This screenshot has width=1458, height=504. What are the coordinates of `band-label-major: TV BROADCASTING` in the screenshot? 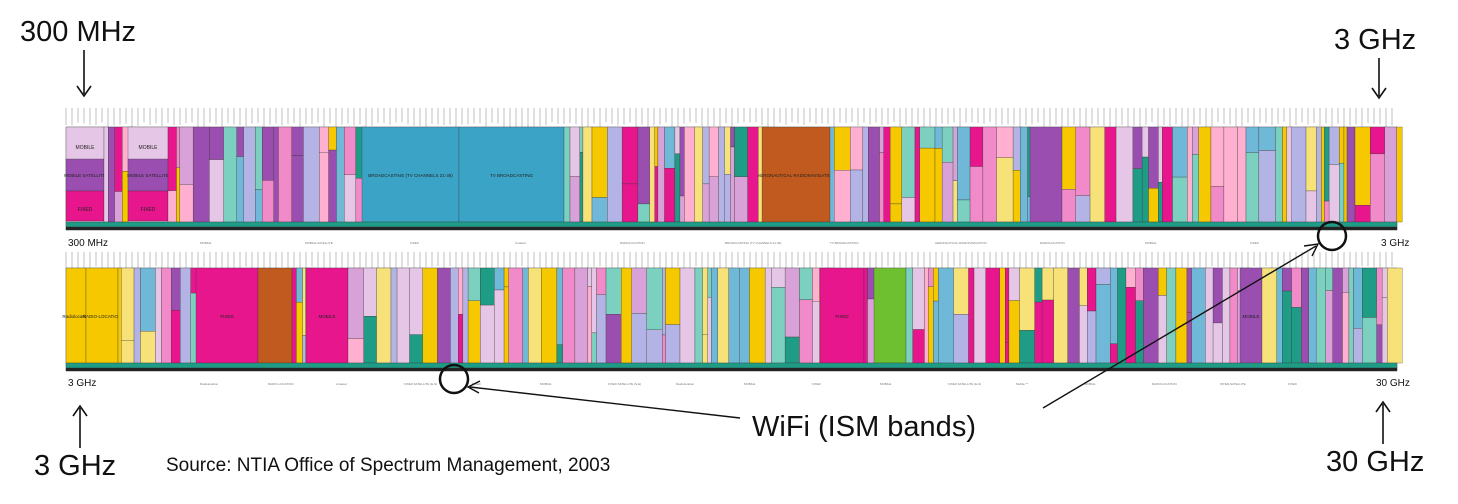 It's located at (512, 175).